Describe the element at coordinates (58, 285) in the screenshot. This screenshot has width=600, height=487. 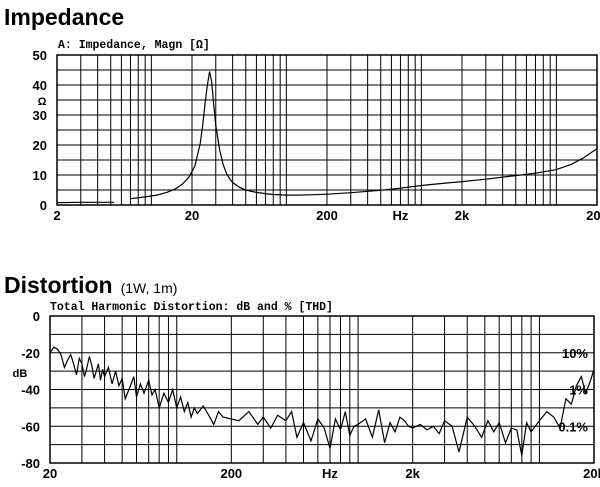
I see `distortion-title-text: Distortion` at that location.